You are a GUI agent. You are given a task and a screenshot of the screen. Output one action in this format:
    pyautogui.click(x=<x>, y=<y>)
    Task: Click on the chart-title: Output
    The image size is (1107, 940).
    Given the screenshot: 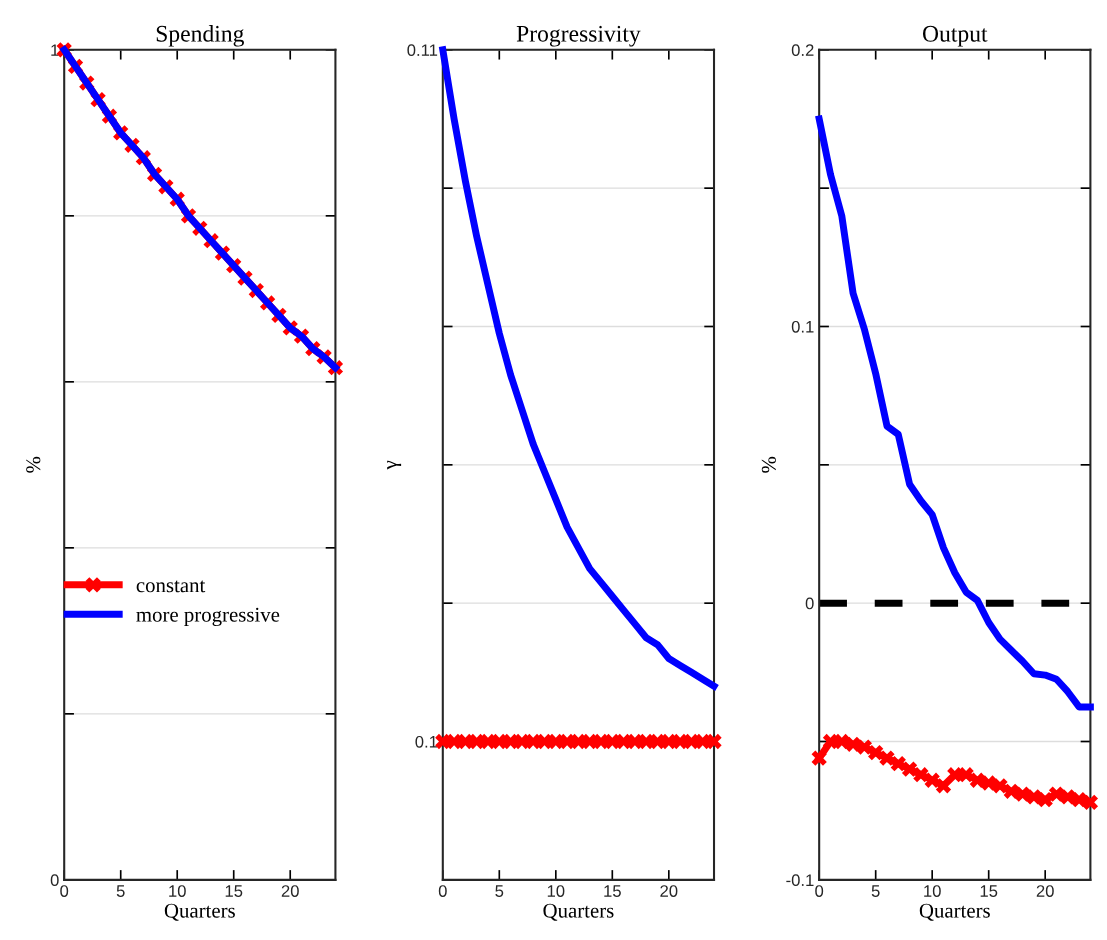 What is the action you would take?
    pyautogui.click(x=955, y=36)
    